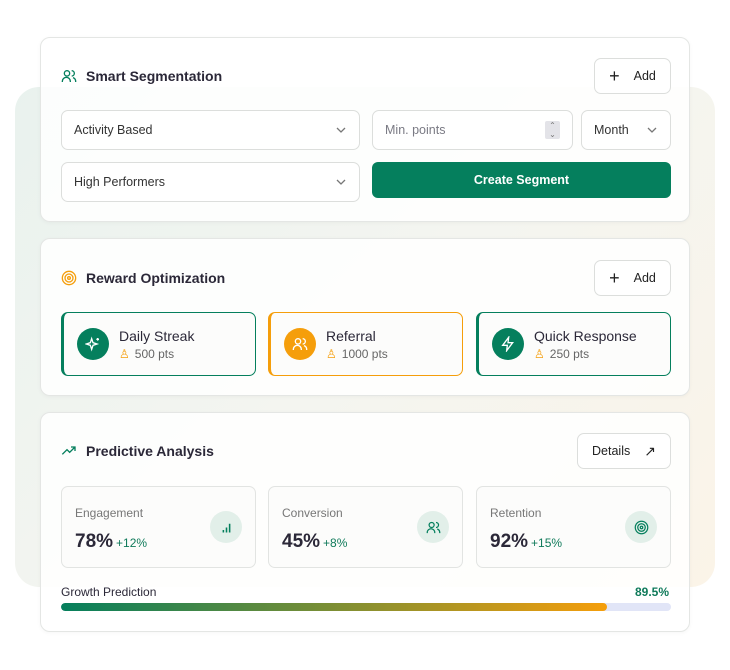 The image size is (730, 670). Describe the element at coordinates (509, 541) in the screenshot. I see `stat-value: 92%` at that location.